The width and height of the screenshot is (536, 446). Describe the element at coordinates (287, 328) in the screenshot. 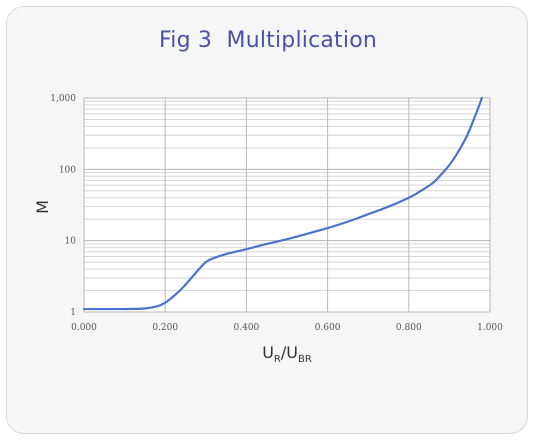

I see `x-tick-labels: 0.000 0.200 0.400 0.600 0.800 1.000` at that location.